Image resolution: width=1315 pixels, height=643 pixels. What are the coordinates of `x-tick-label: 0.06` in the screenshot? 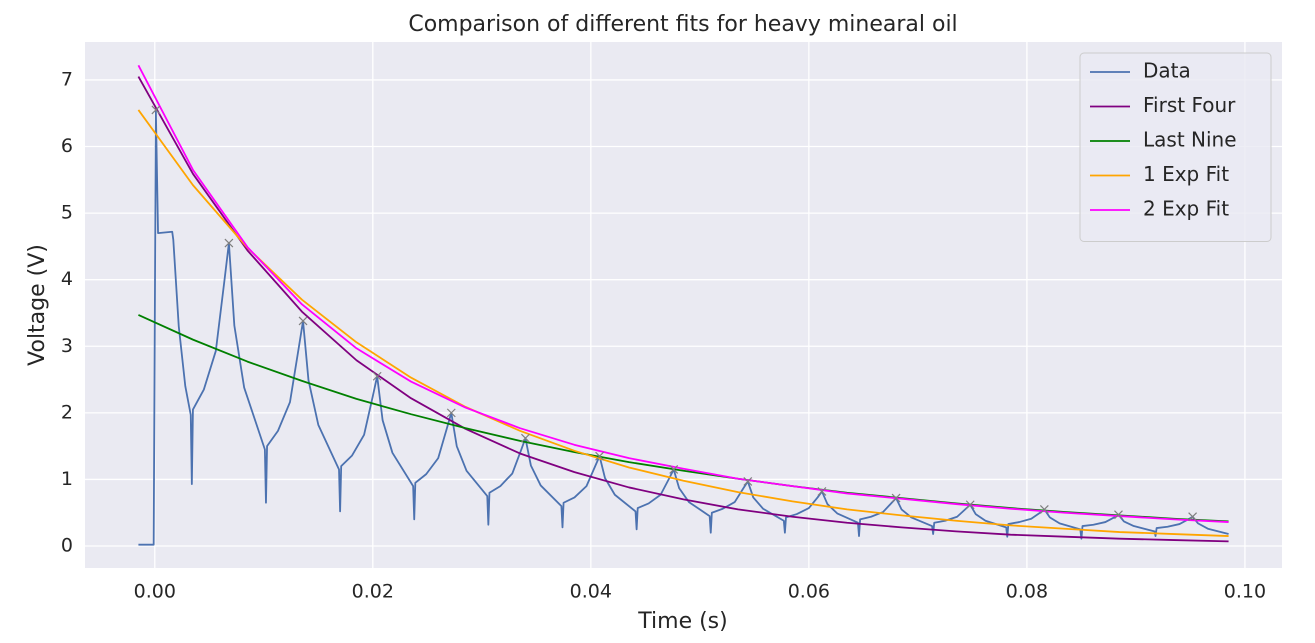 It's located at (809, 592).